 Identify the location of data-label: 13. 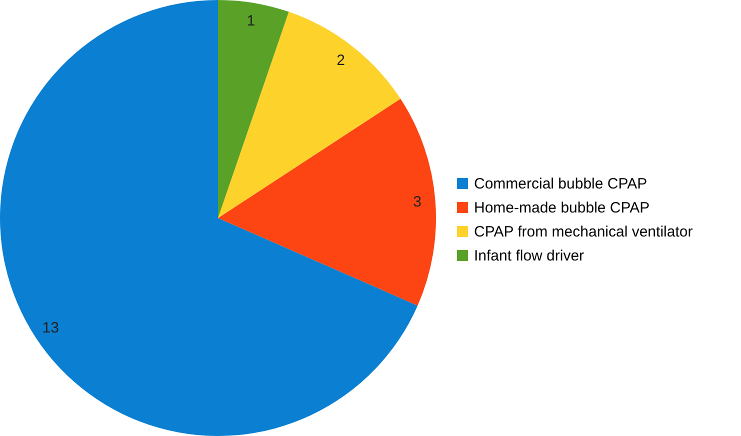
(50, 327).